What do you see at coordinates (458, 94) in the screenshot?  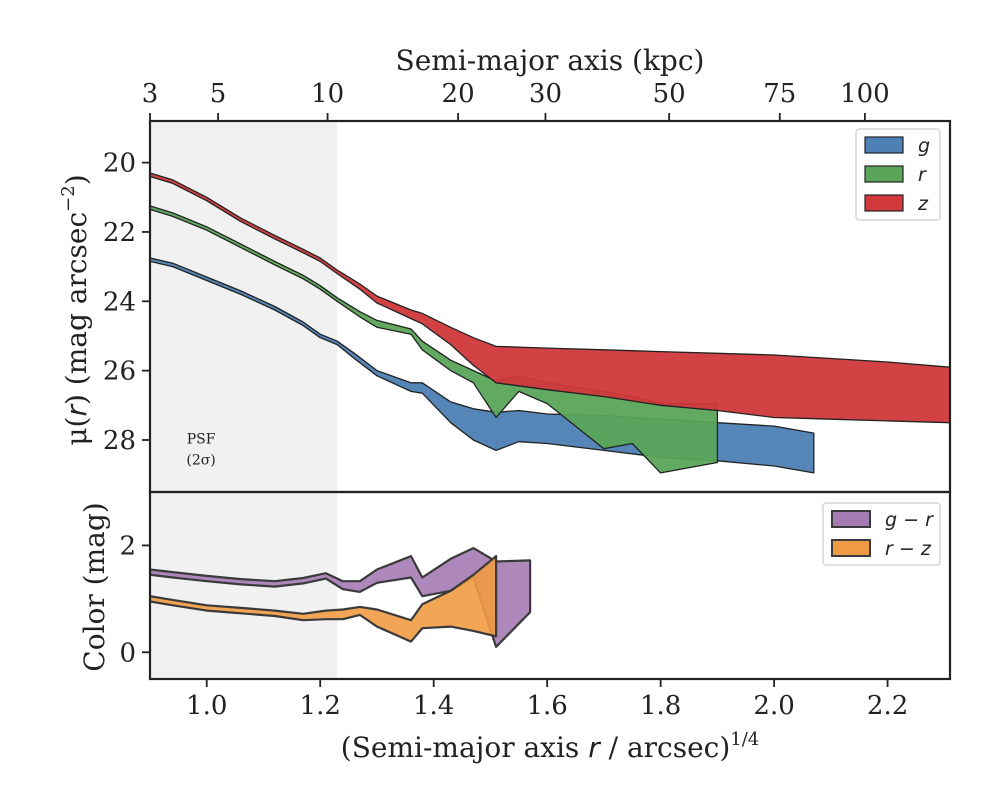 I see `top-x-tick-label: 20` at bounding box center [458, 94].